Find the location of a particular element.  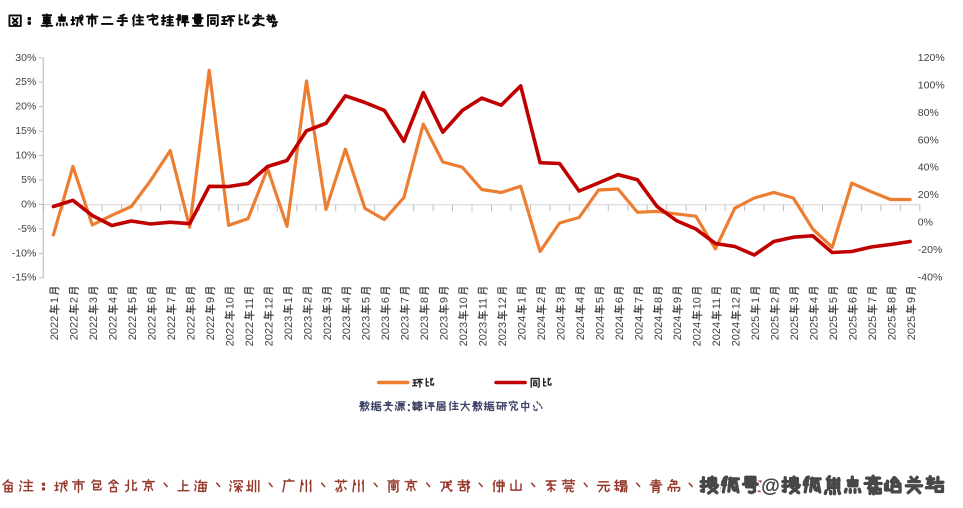

svg-text: 100% is located at coordinates (931, 85).